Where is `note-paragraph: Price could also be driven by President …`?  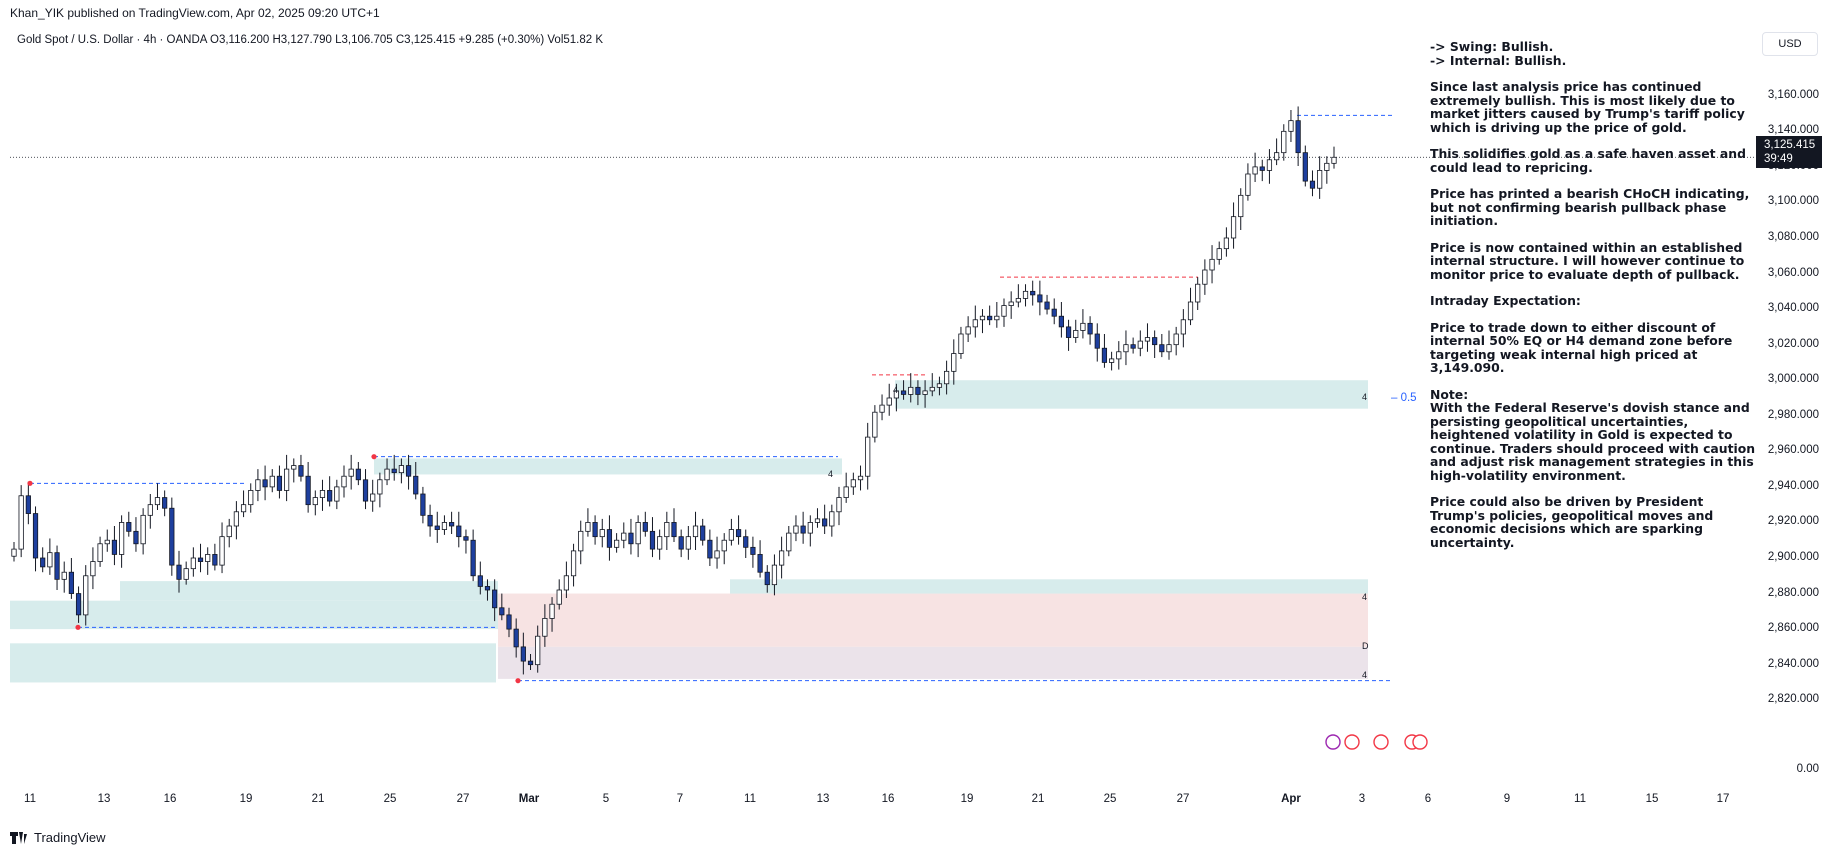
note-paragraph: Price could also be driven by President … is located at coordinates (1572, 522).